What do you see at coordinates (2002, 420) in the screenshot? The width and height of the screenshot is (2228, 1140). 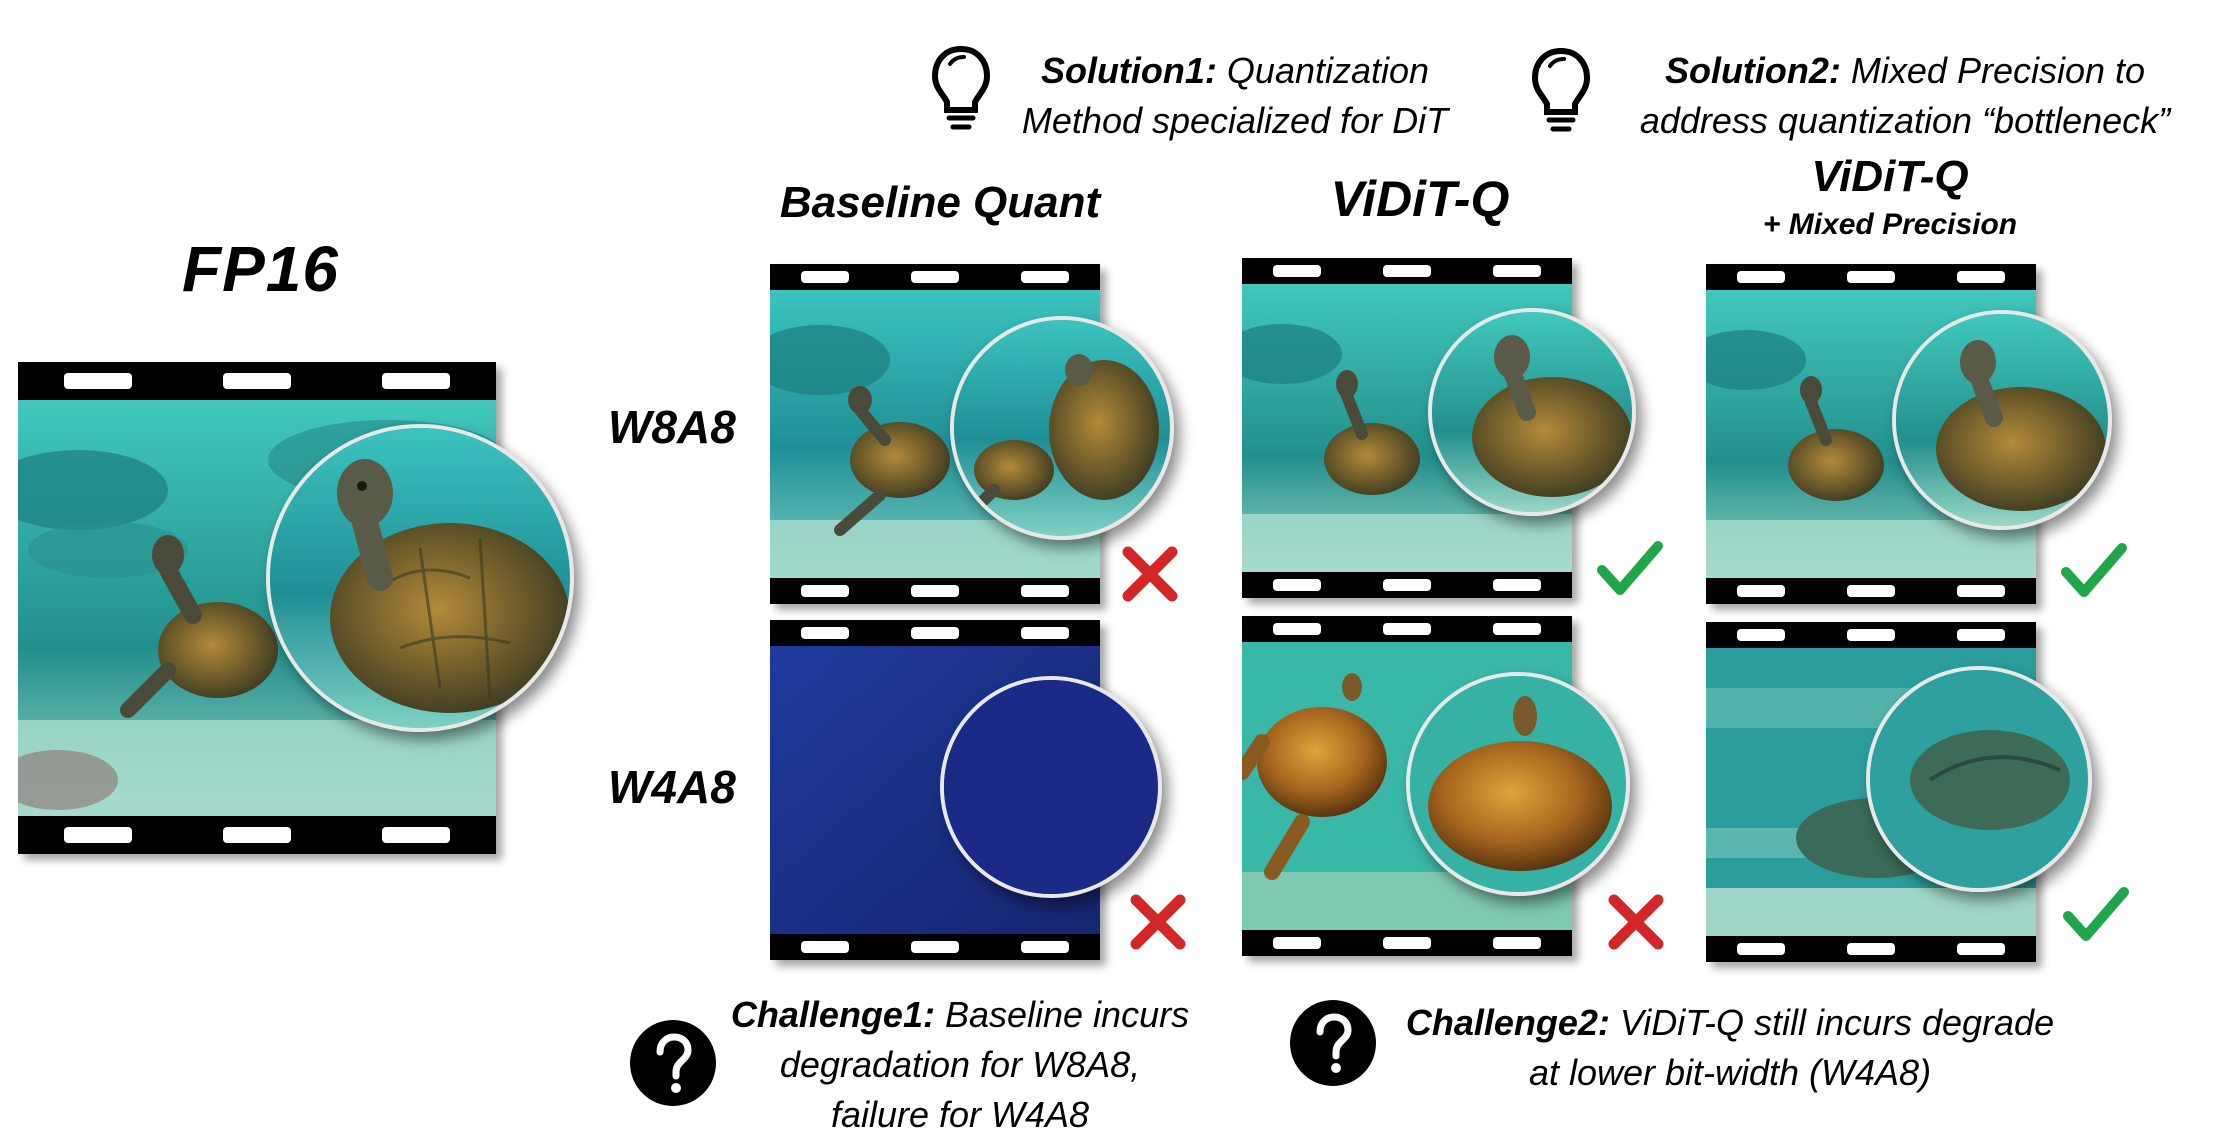 I see `zoom-lens-vidit-q-mp-w8a8` at bounding box center [2002, 420].